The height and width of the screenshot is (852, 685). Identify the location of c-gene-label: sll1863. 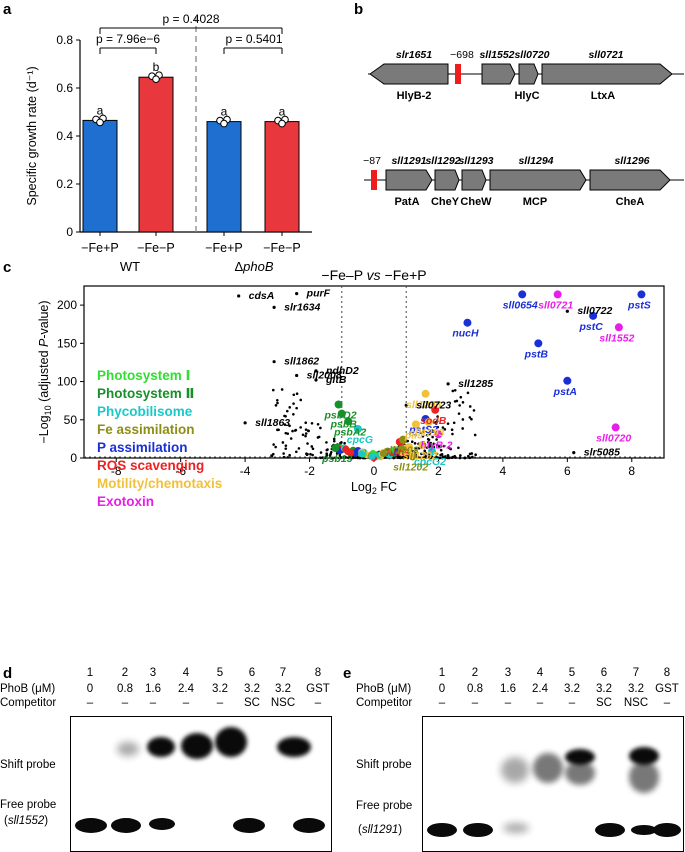
(272, 423).